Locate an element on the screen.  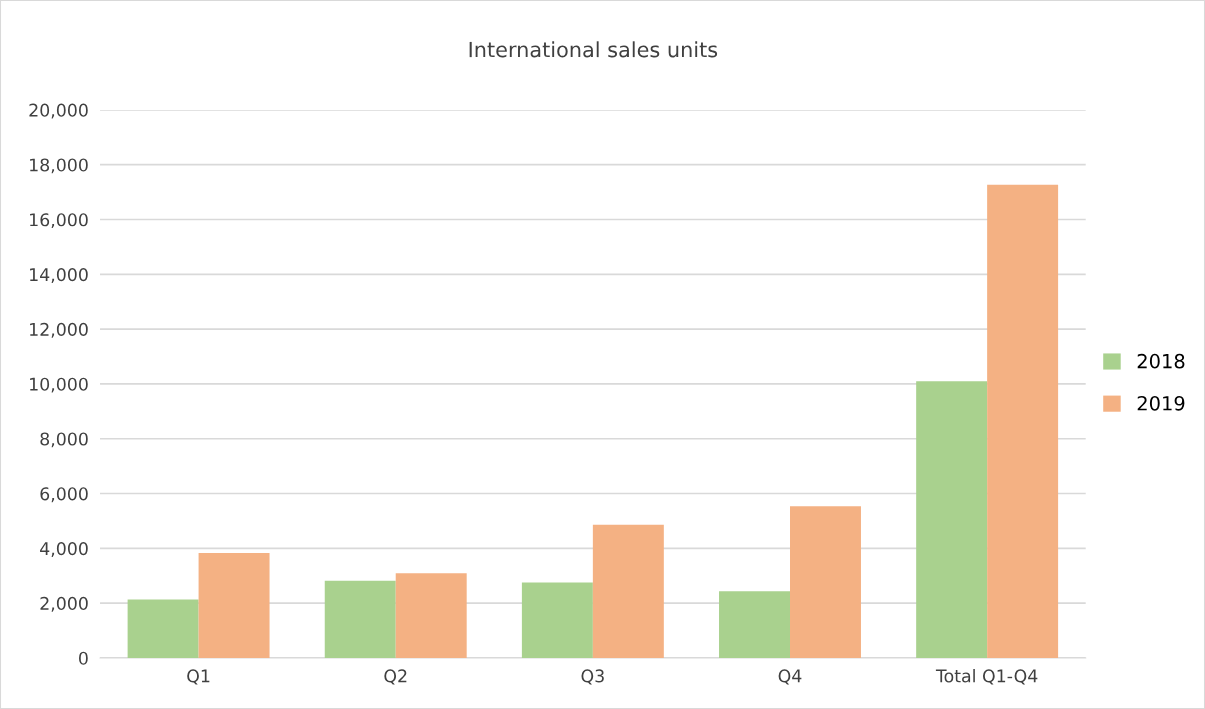
y-tick-label: 10,000 is located at coordinates (59, 385).